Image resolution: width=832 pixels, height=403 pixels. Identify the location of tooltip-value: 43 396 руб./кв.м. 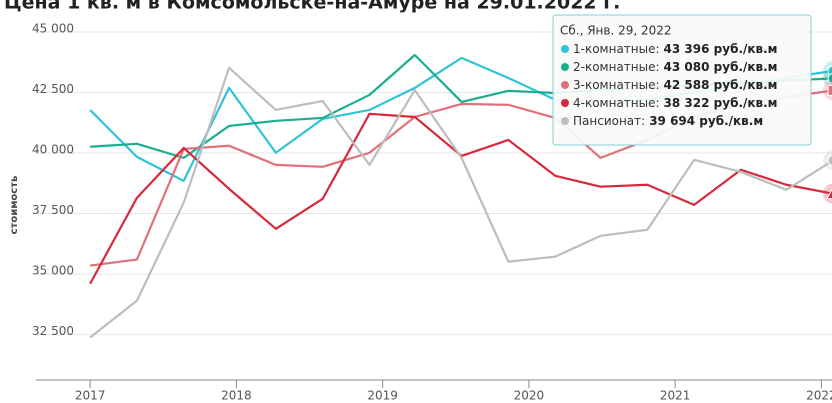
(721, 49).